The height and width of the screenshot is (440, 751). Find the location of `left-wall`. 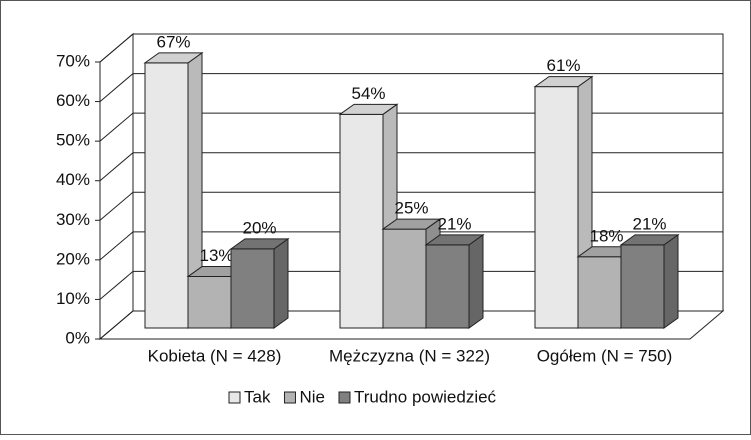

left-wall is located at coordinates (116, 186).